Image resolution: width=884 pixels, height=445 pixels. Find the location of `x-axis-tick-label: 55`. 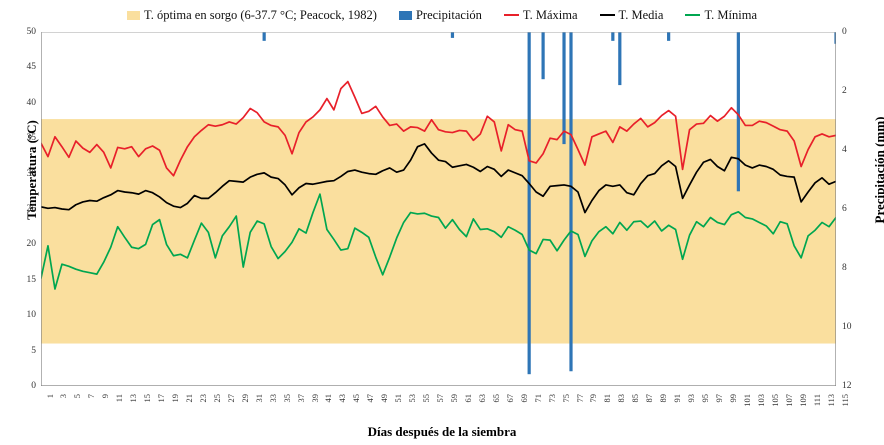

x-axis-tick-label: 55 is located at coordinates (426, 398).